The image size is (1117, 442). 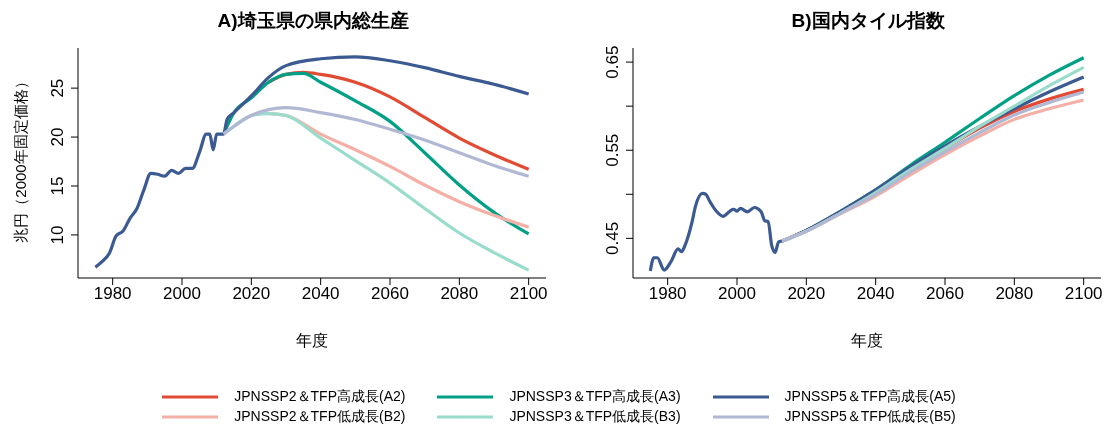 I want to click on y-tick-label: 0.45, so click(x=612, y=238).